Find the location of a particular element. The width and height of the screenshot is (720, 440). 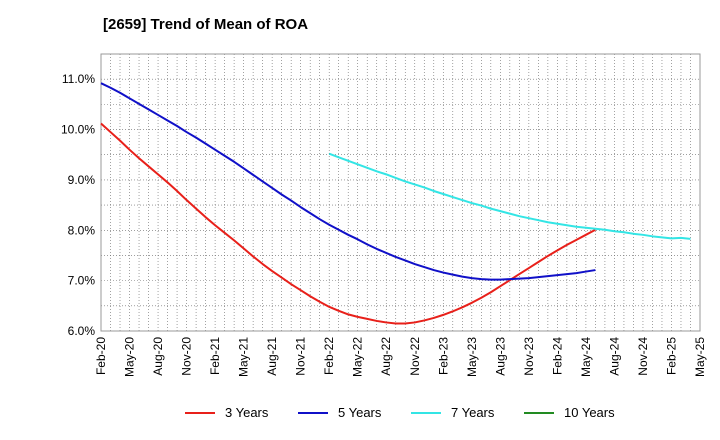

legend-item: 5 Years is located at coordinates (339, 412).